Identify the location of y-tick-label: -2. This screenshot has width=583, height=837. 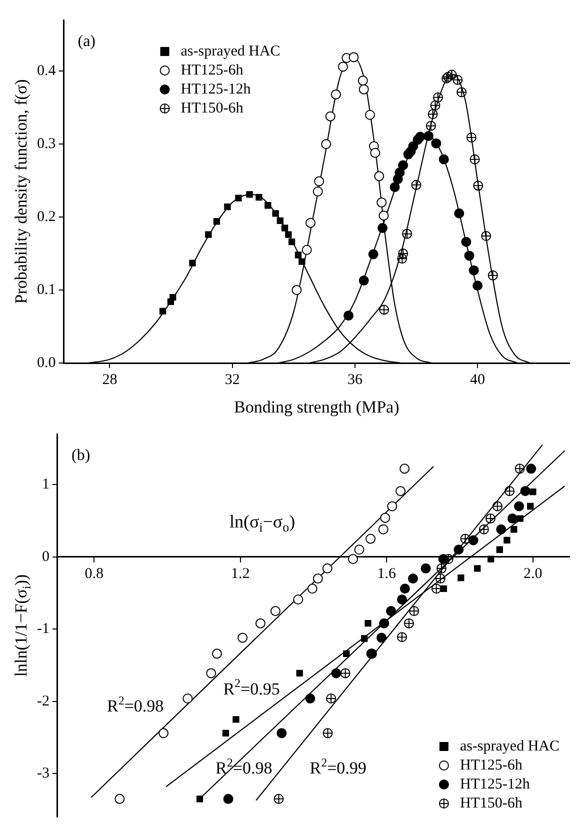
(43, 701).